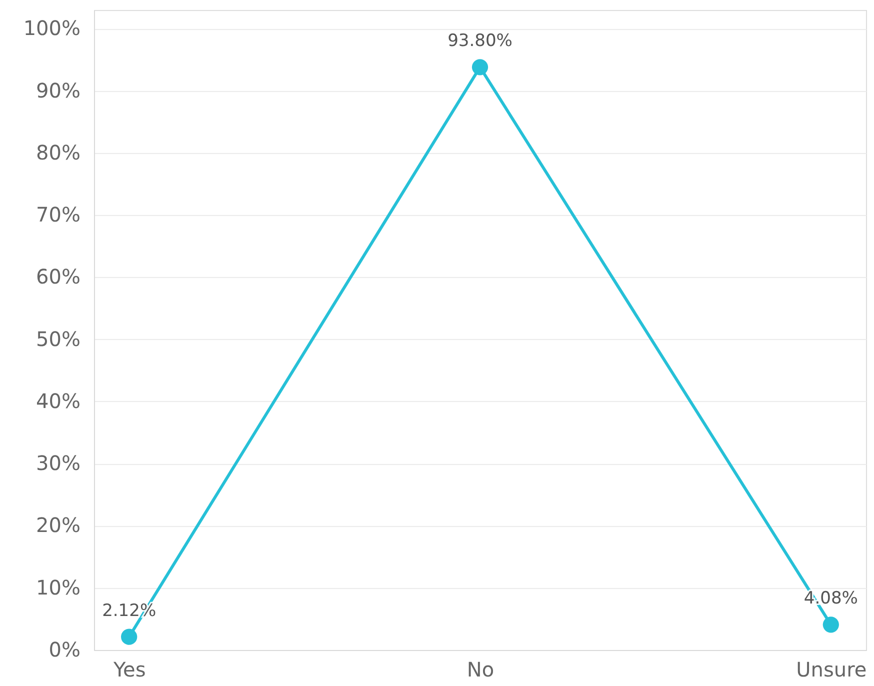 The width and height of the screenshot is (874, 686). Describe the element at coordinates (58, 90) in the screenshot. I see `y-tick-label: 90%` at that location.